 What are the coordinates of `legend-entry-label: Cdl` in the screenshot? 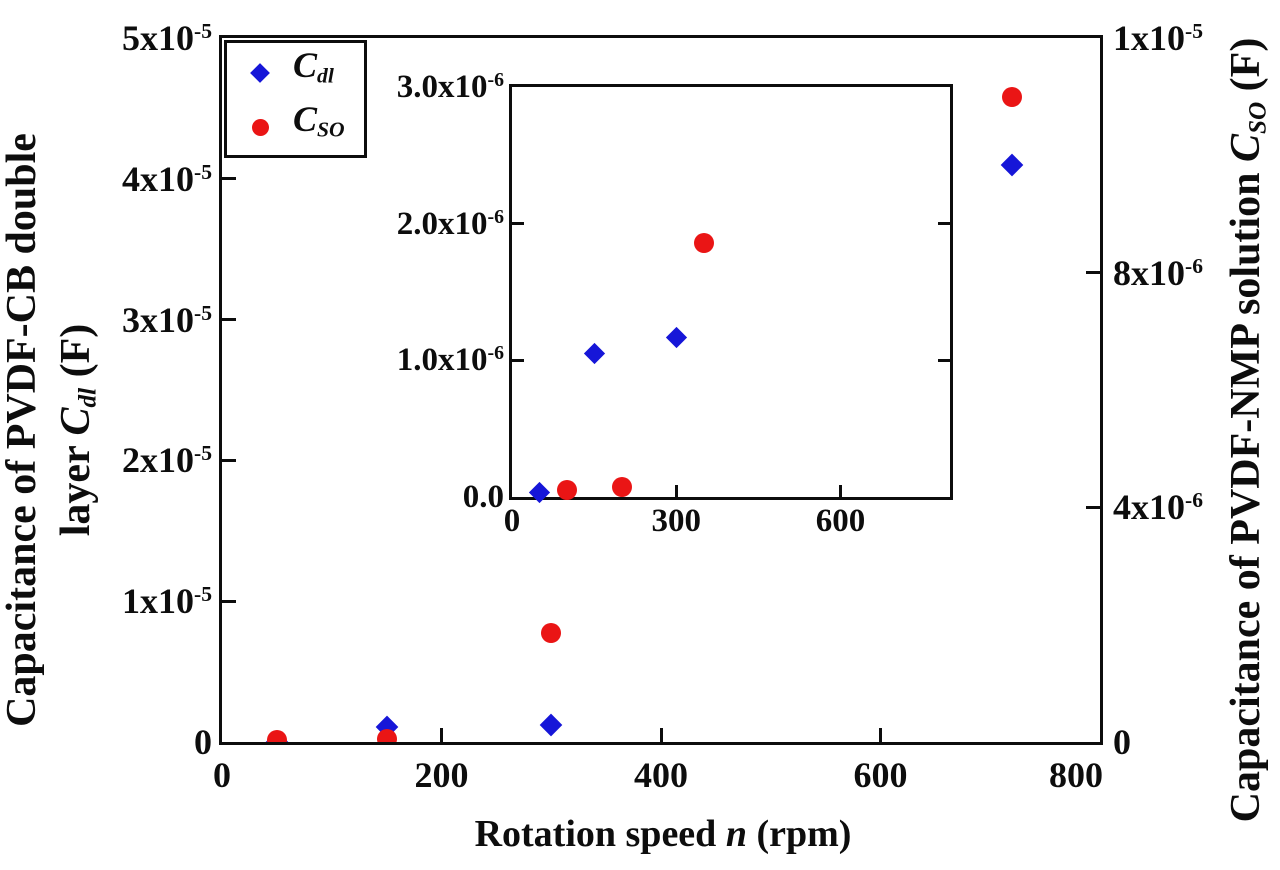 It's located at (313, 66).